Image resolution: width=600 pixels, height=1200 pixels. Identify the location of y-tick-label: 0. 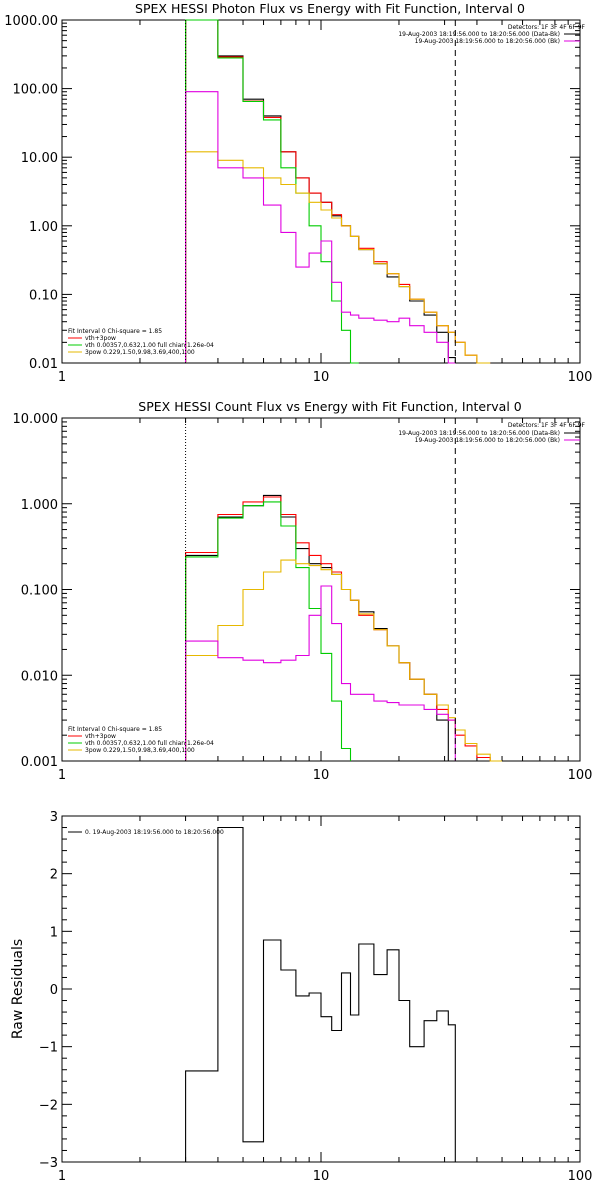
(54, 990).